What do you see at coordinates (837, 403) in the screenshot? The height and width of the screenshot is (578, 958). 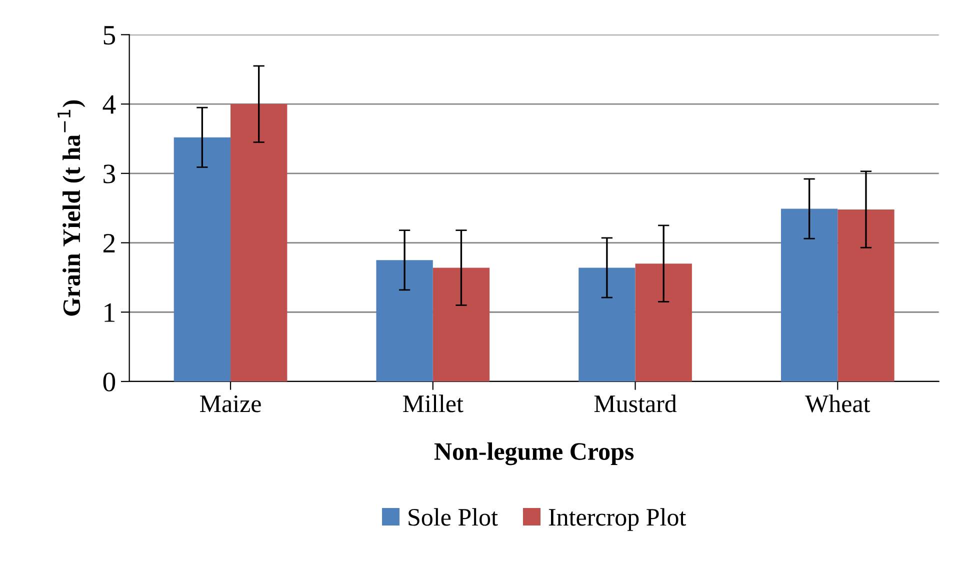 I see `x-tick-label: Wheat` at bounding box center [837, 403].